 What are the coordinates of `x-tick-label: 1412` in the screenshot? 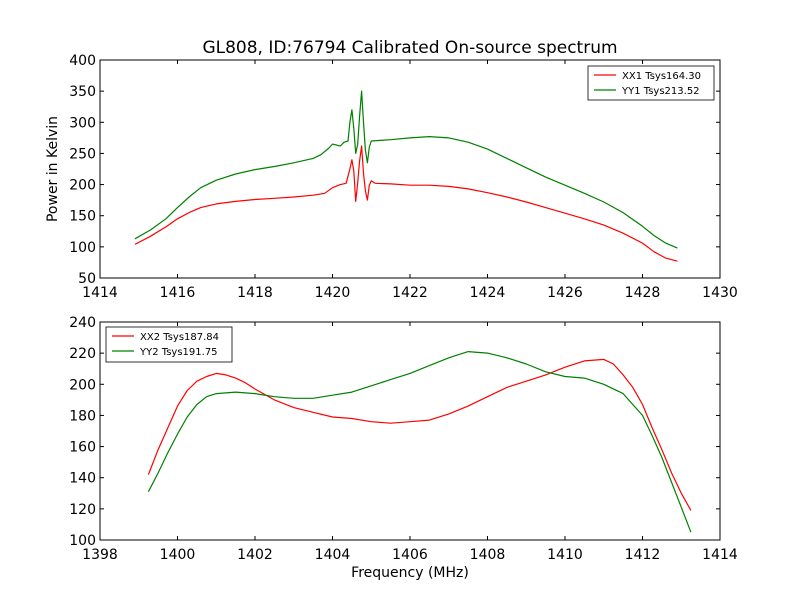 It's located at (643, 555).